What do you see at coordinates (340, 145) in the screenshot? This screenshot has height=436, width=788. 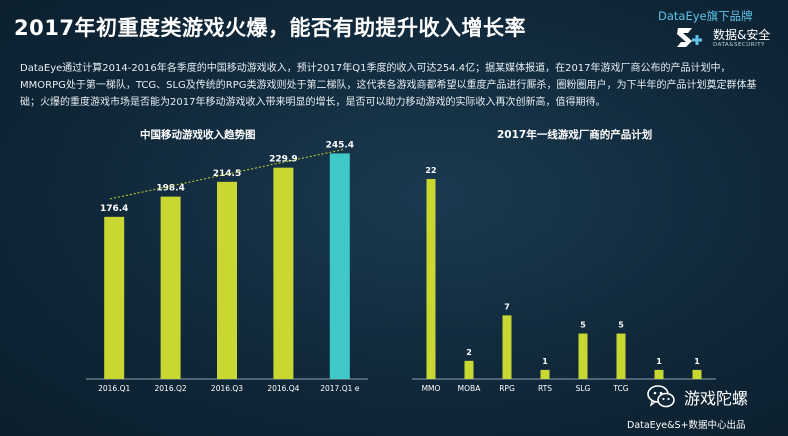 I see `revenue-bar-value-label: 245.4` at bounding box center [340, 145].